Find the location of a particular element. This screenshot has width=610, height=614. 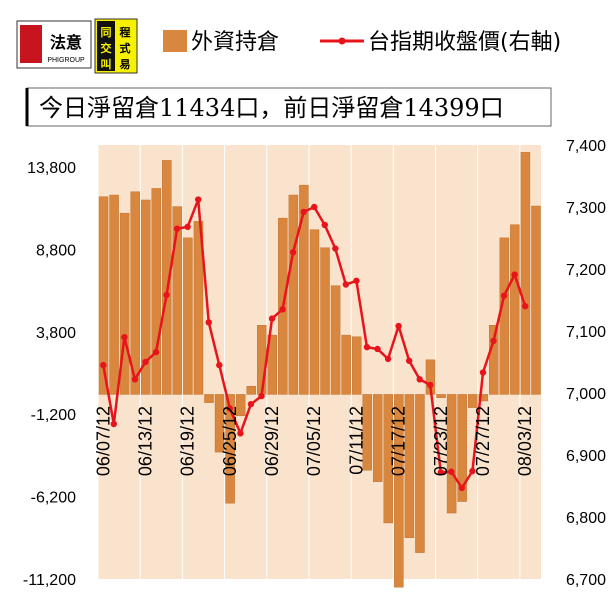

right-tick-label: 6,700 is located at coordinates (586, 580).